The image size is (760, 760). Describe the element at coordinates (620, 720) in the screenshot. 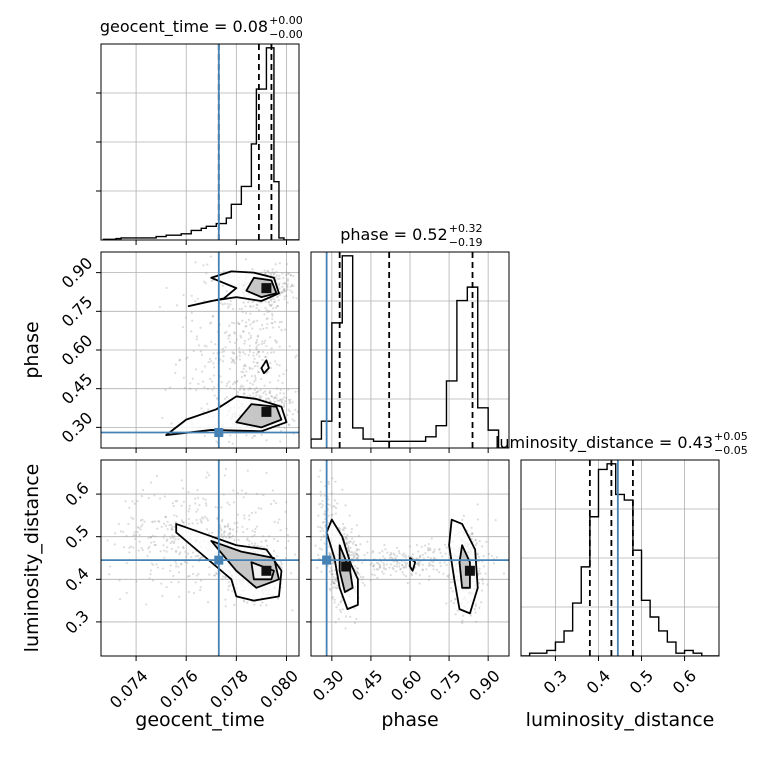

I see `x-axis-label-luminosity_distance: luminosity_distance` at that location.